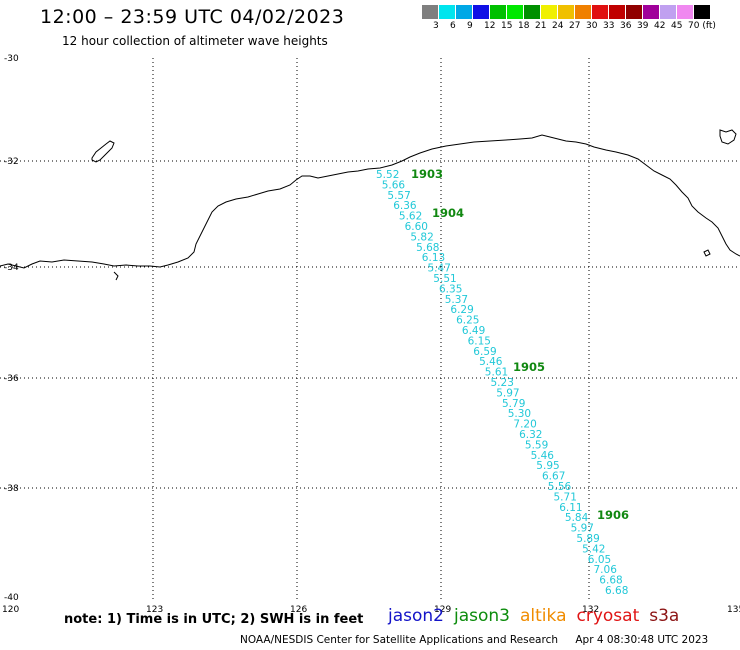 This screenshot has width=740, height=650. I want to click on legend-jason2: jason2, so click(416, 616).